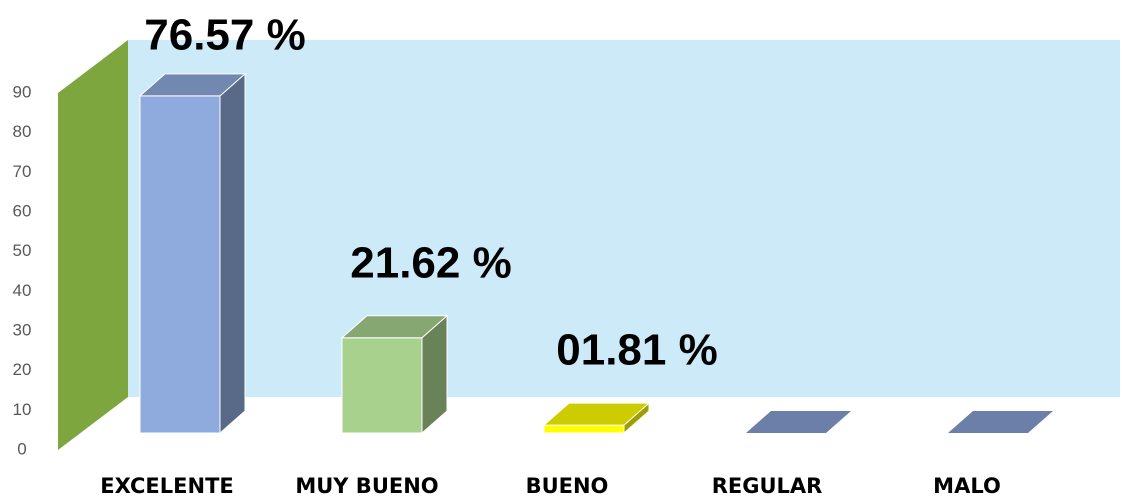 The width and height of the screenshot is (1136, 498). Describe the element at coordinates (22, 290) in the screenshot. I see `y-tick-label: 40` at that location.